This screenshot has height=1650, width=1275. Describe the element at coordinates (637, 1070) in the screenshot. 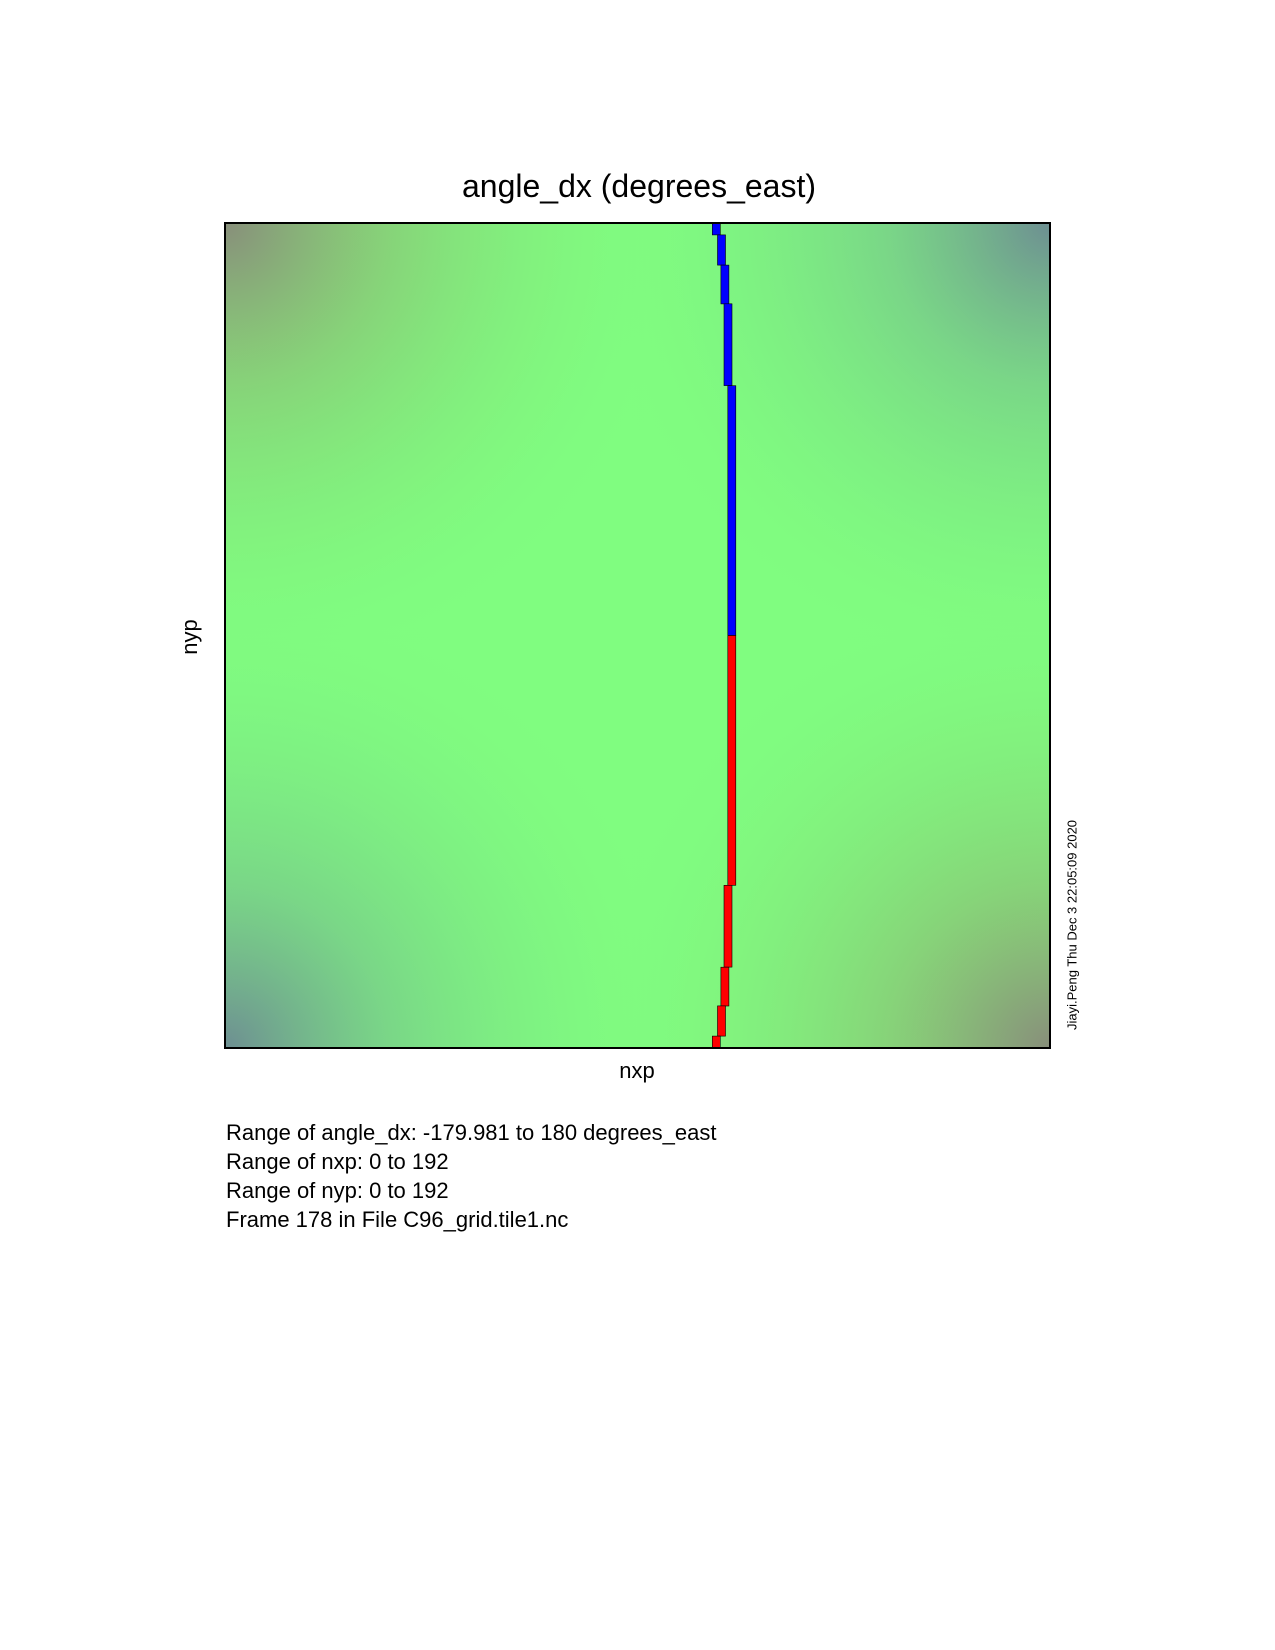

I see `x-axis-label: nxp` at that location.